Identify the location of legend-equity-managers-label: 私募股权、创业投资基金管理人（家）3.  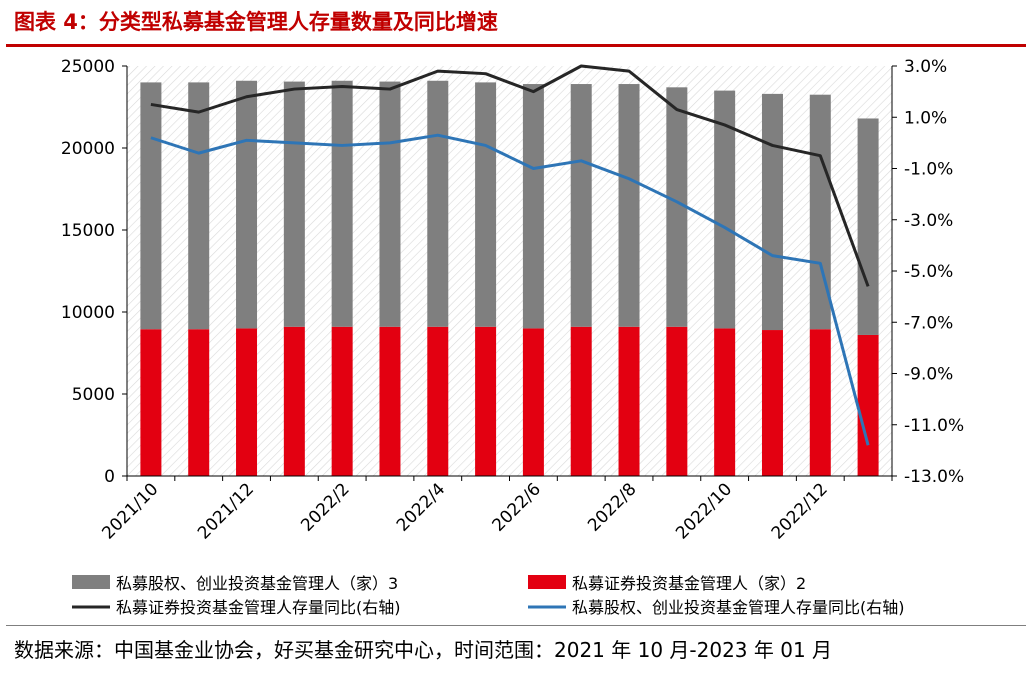
(257, 583).